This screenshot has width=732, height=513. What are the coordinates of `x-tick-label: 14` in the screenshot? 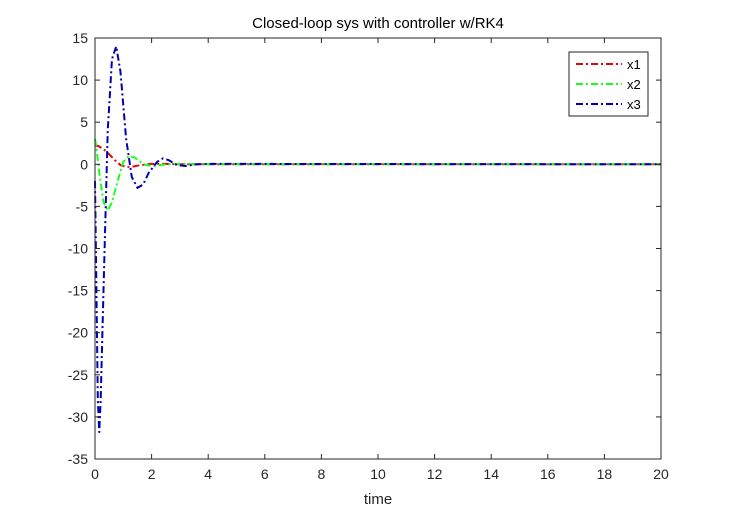 It's located at (491, 474).